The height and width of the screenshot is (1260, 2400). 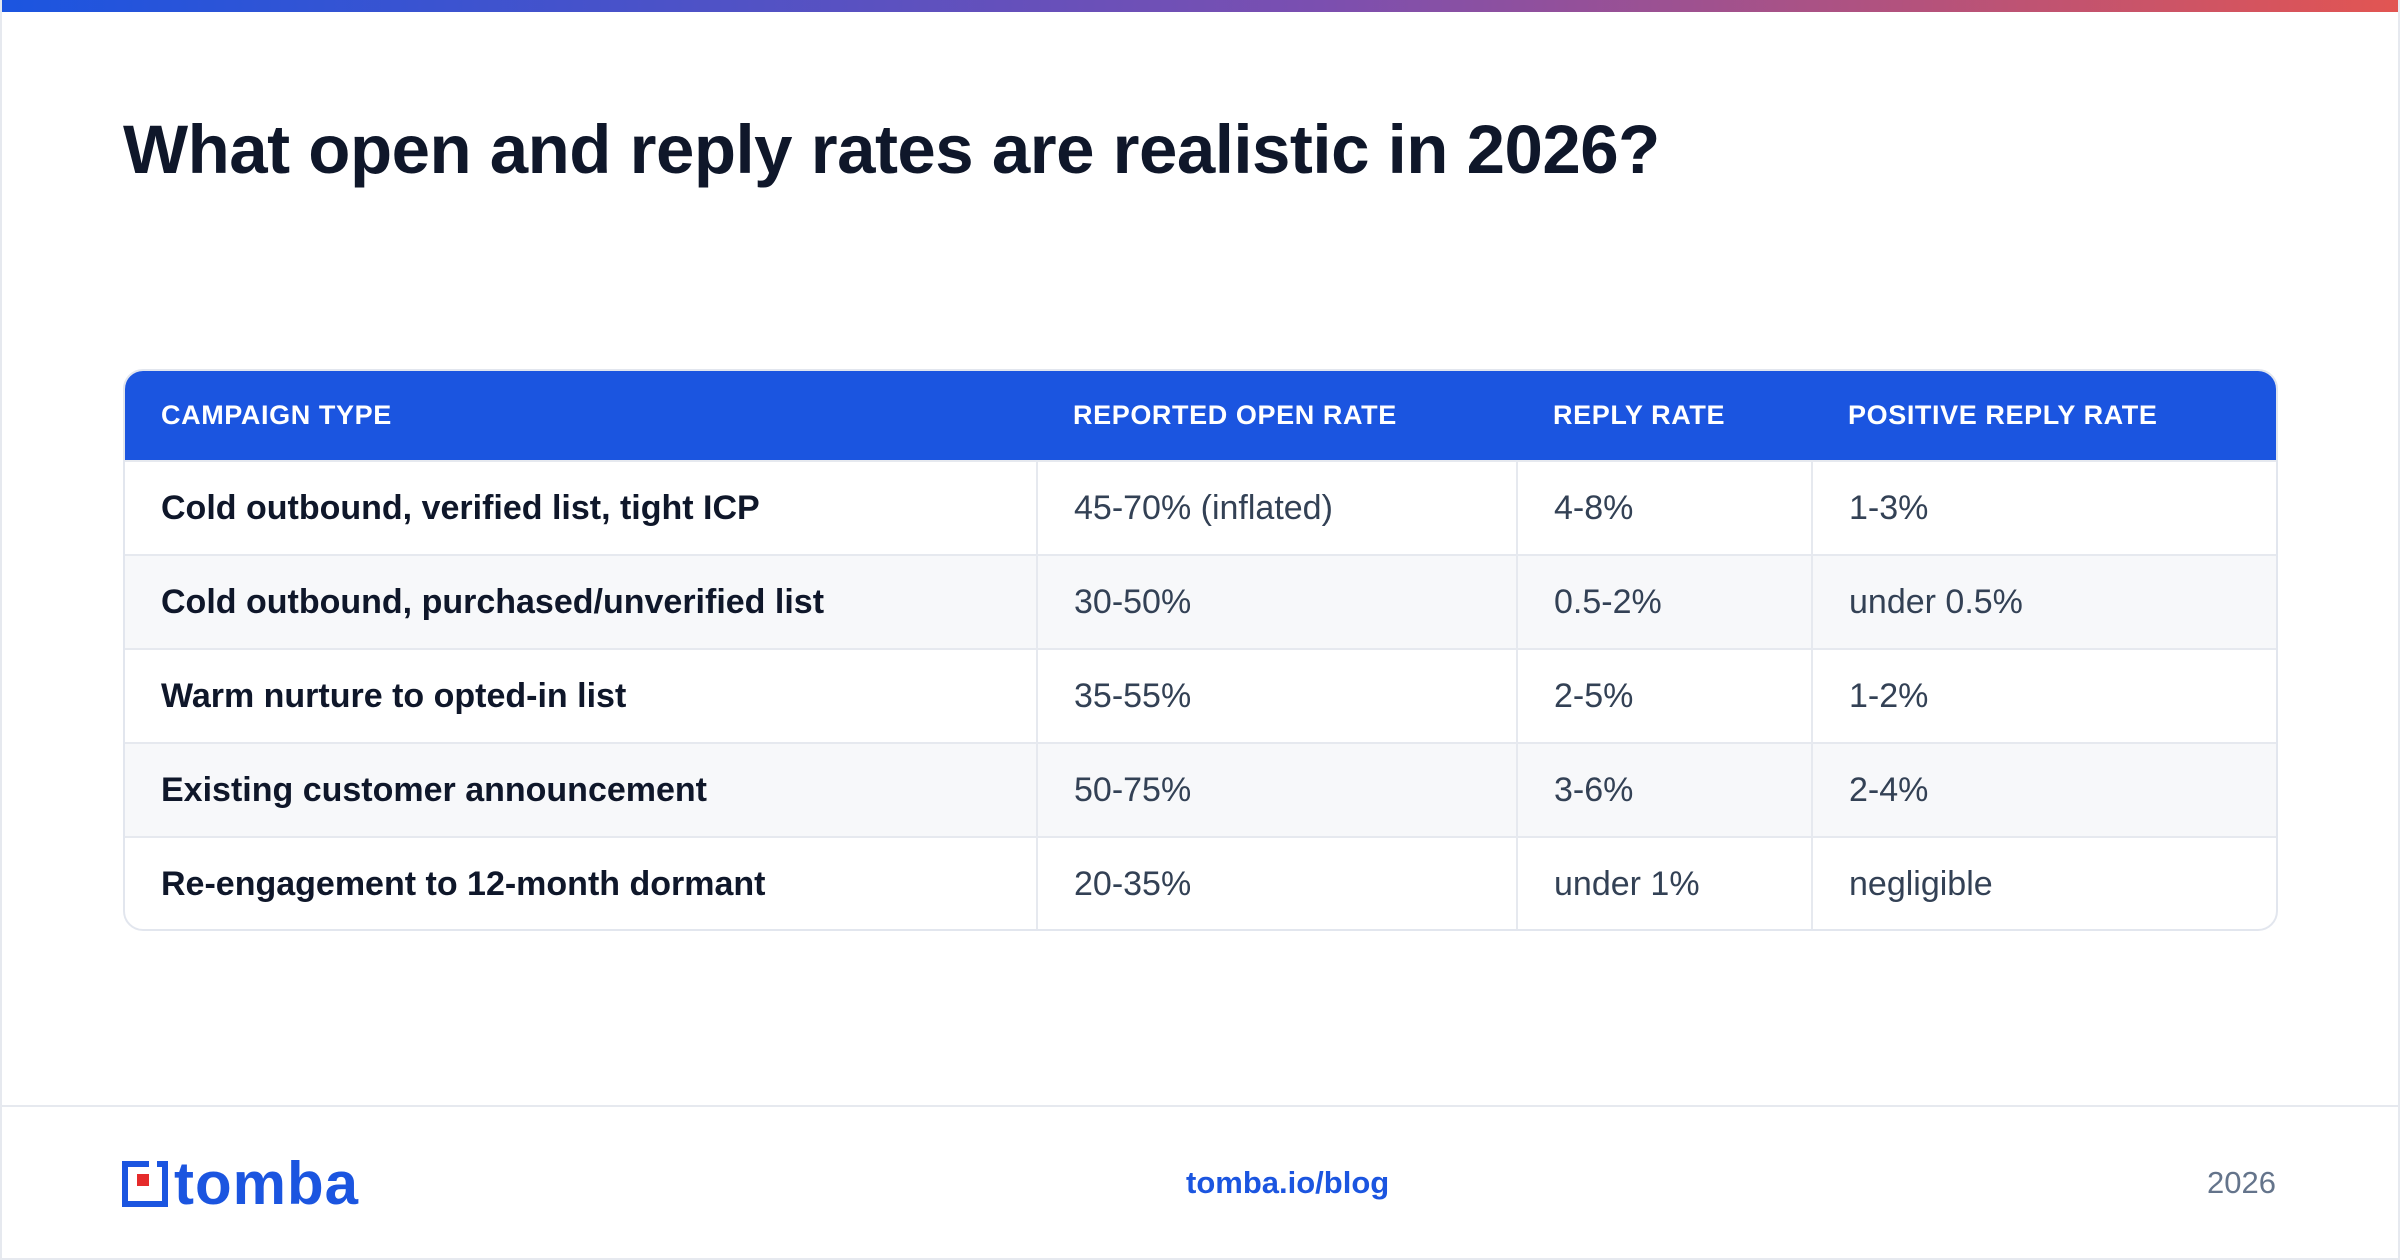 I want to click on header-campaign-type: CAMPAIGN TYPE, so click(x=276, y=415).